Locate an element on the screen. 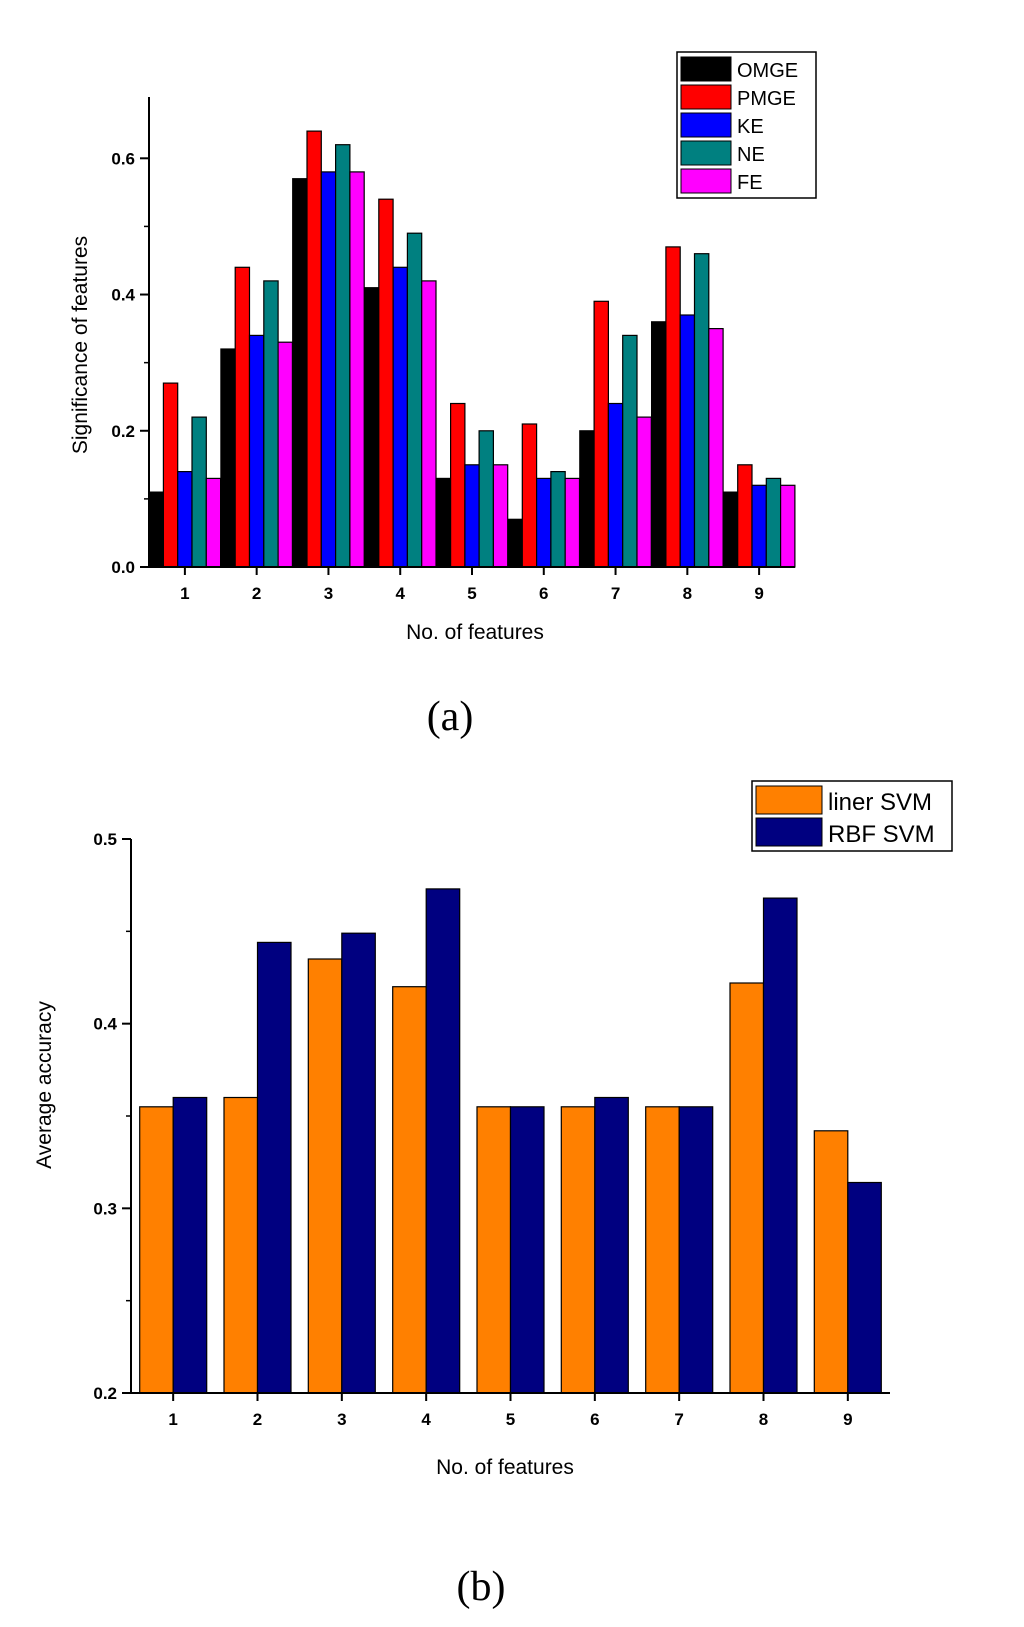 The width and height of the screenshot is (1024, 1627). legend-label: PMGE is located at coordinates (766, 99).